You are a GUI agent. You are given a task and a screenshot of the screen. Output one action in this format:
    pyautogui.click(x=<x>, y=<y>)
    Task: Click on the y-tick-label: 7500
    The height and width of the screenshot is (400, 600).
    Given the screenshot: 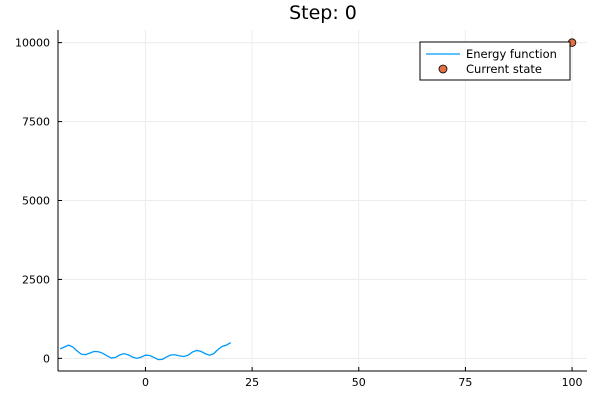 What is the action you would take?
    pyautogui.click(x=36, y=122)
    